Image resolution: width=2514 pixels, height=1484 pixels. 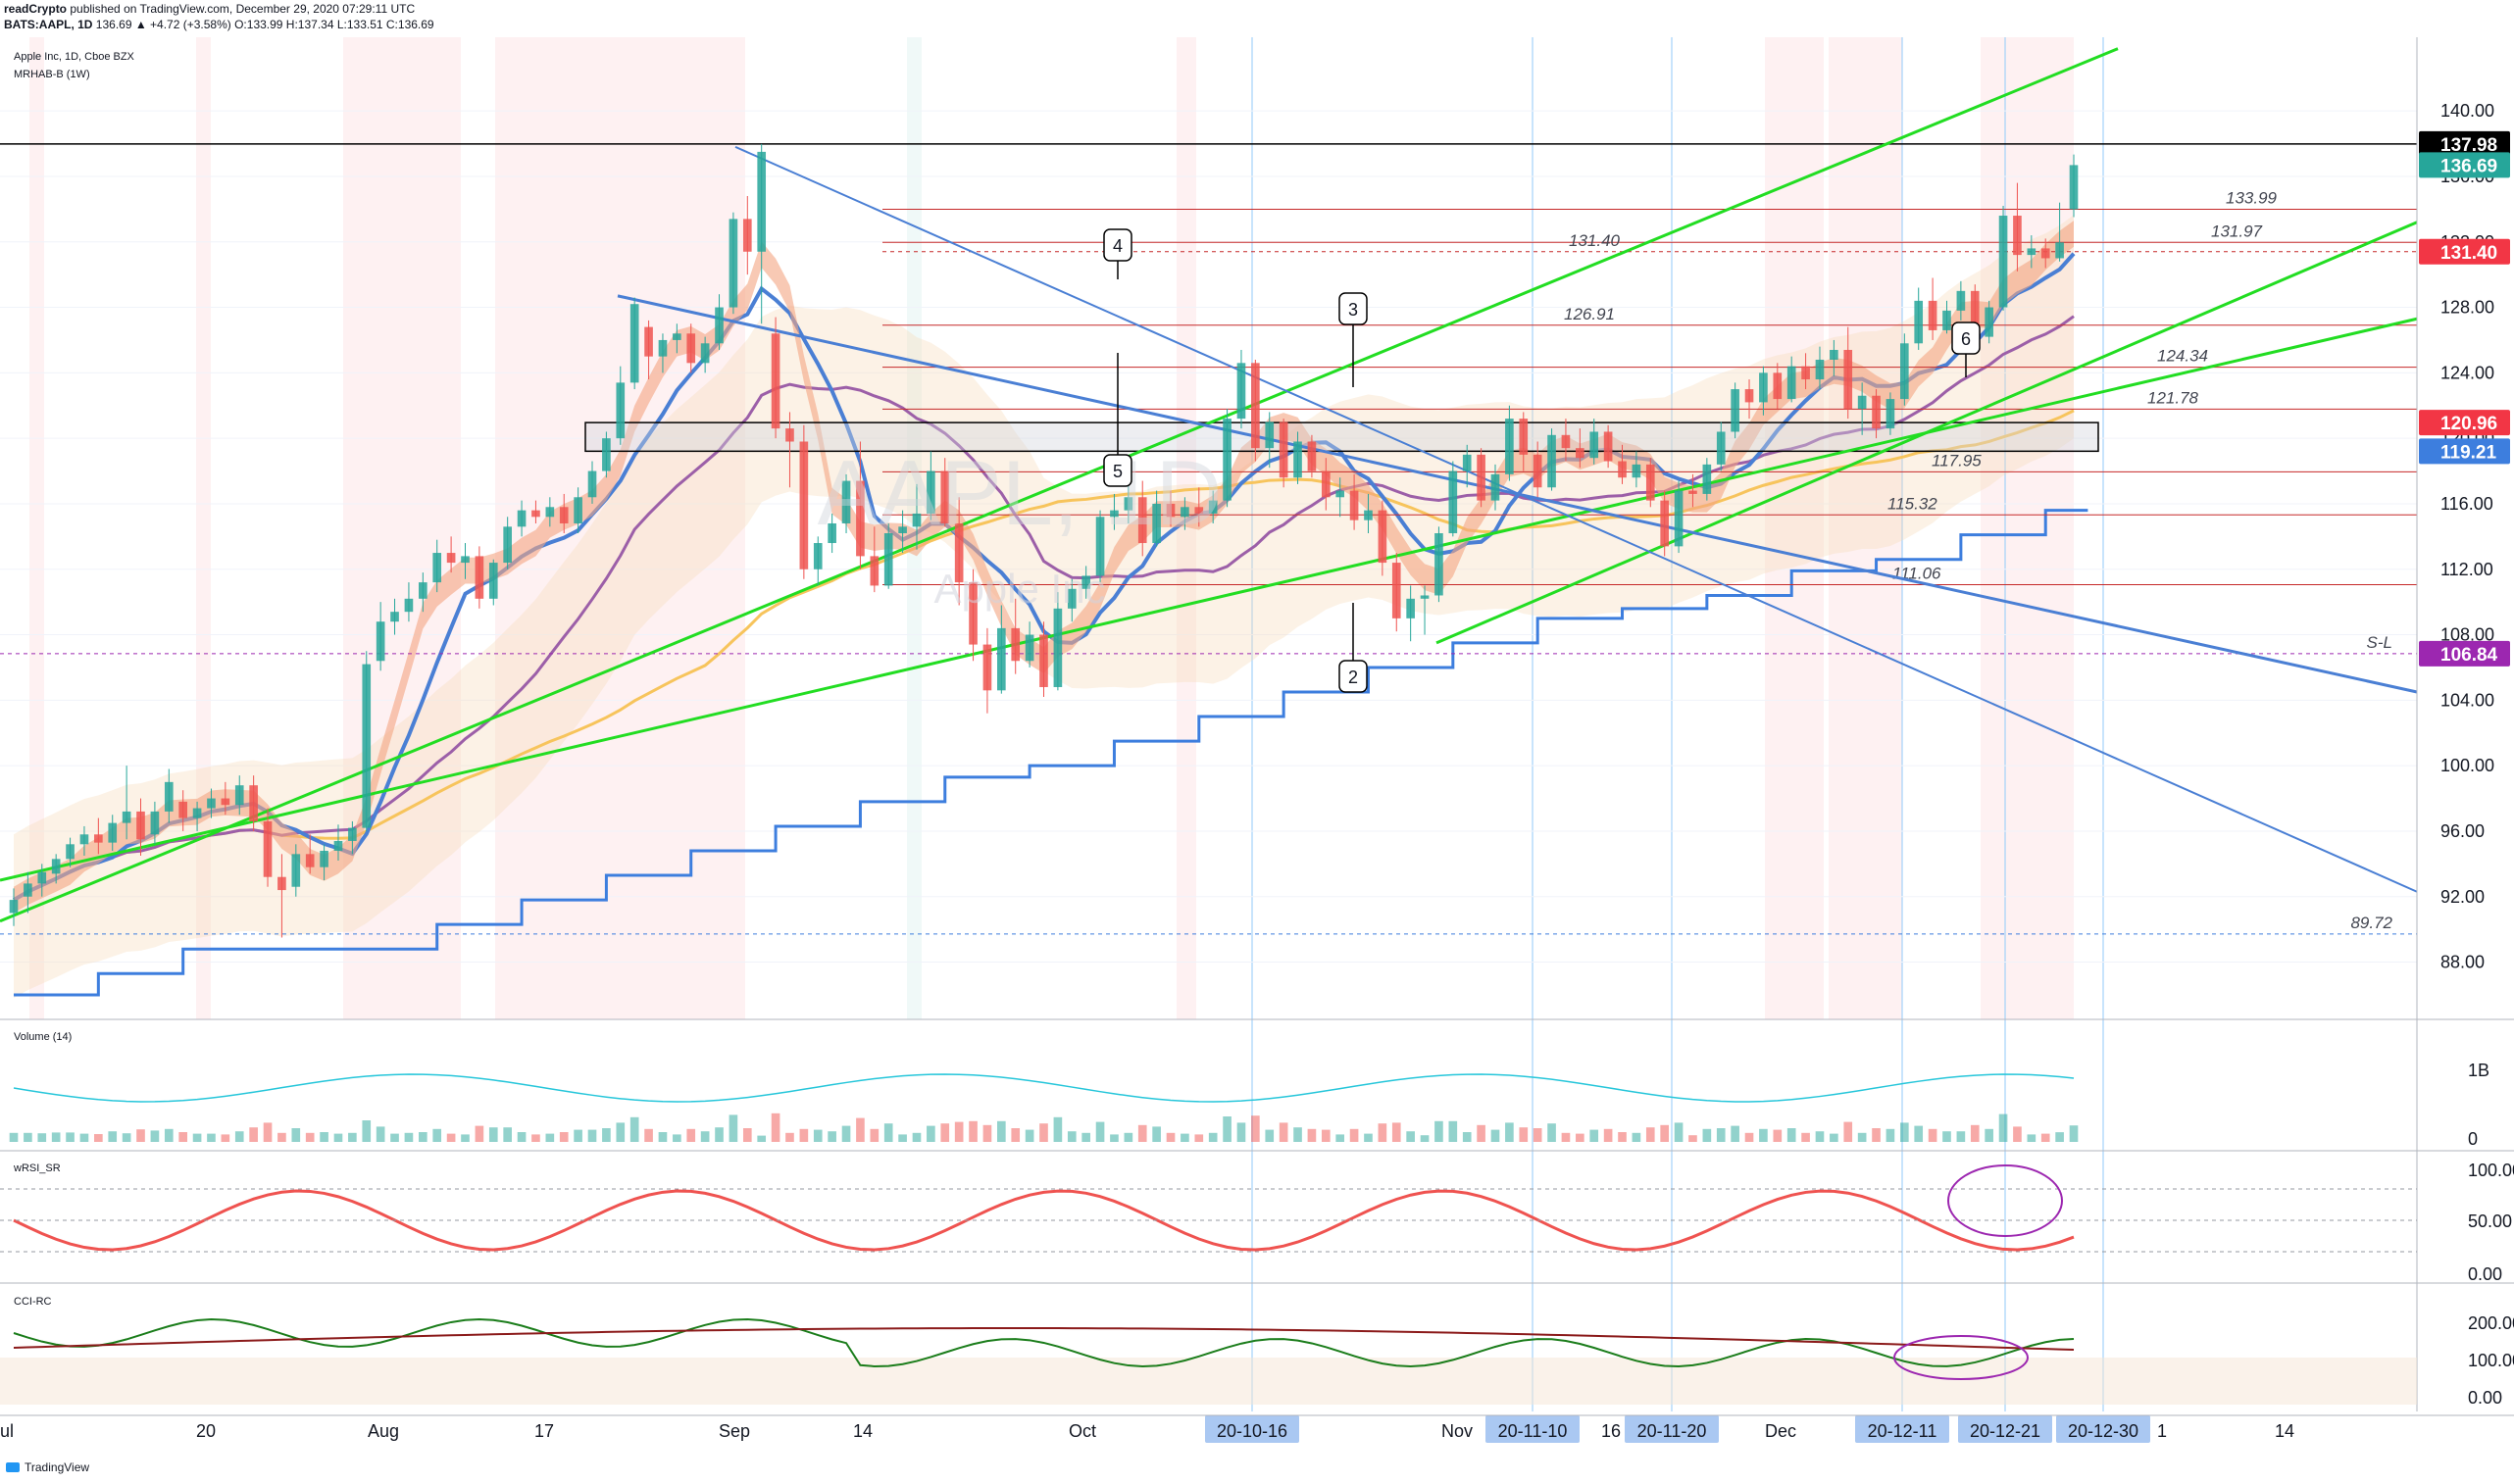 I want to click on author-name: readCrypto, so click(x=36, y=9).